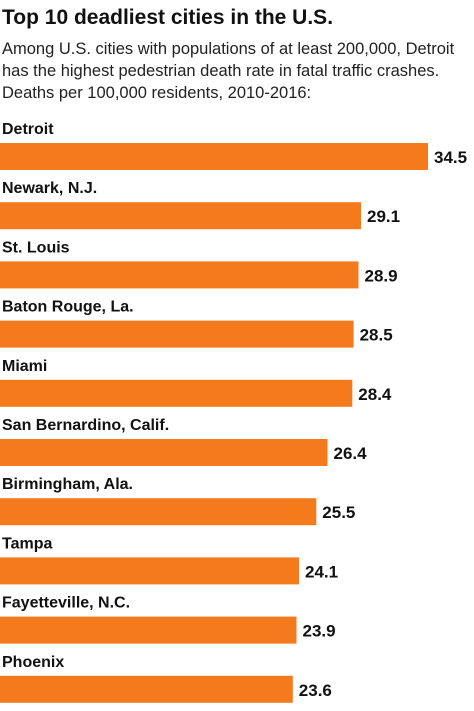 The image size is (474, 711). What do you see at coordinates (148, 630) in the screenshot?
I see `bar-fayetteville-n-c` at bounding box center [148, 630].